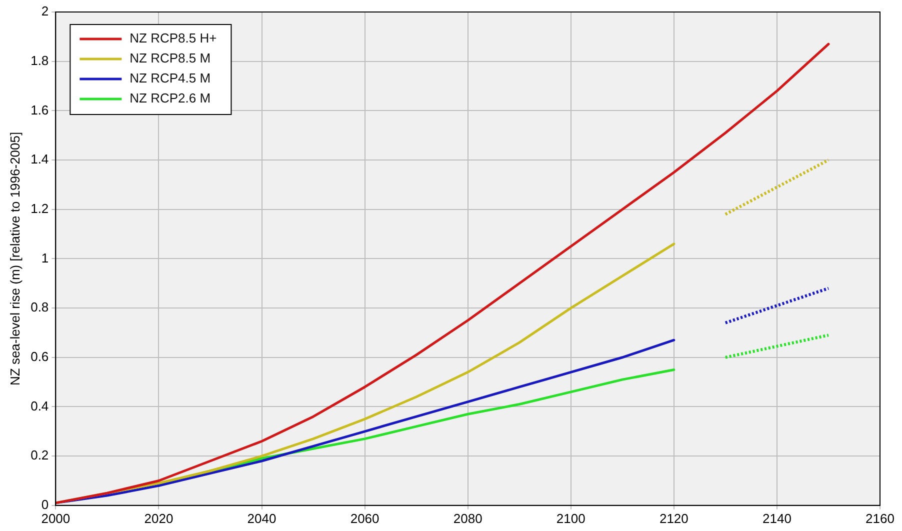 This screenshot has width=902, height=531. What do you see at coordinates (159, 518) in the screenshot?
I see `x-tick-label: 2020` at bounding box center [159, 518].